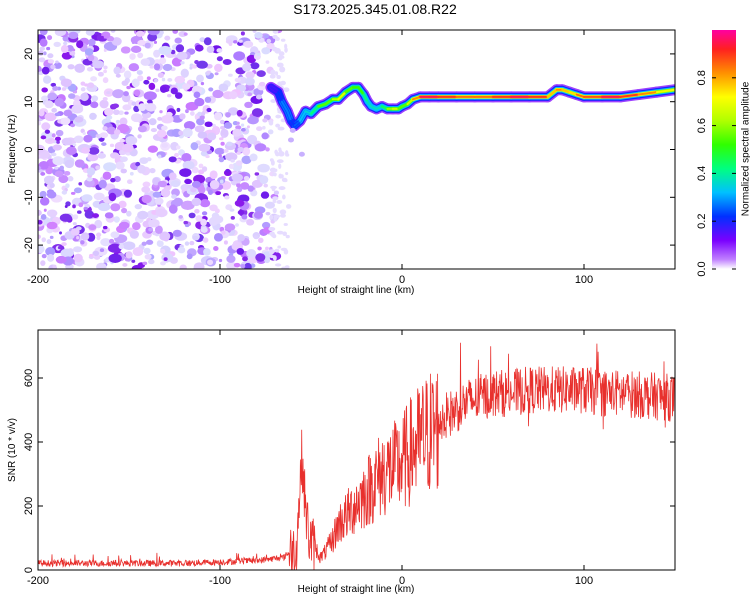 The image size is (750, 600). I want to click on colorbar-tick-label: 0.0, so click(702, 268).